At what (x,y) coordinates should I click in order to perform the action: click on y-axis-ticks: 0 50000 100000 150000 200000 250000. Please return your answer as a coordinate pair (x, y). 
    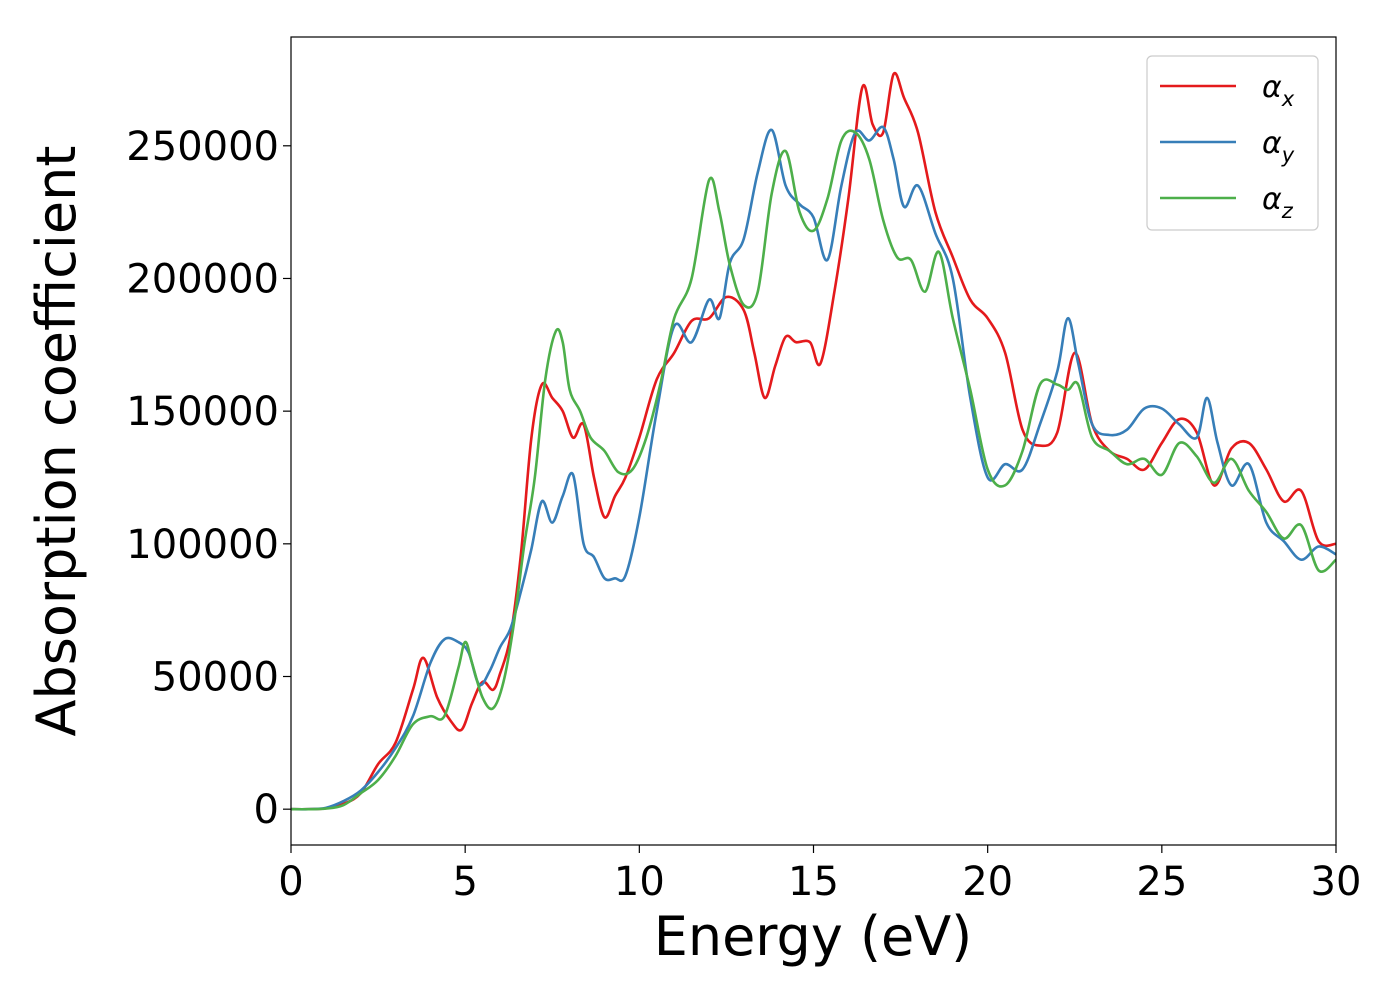
    Looking at the image, I should click on (208, 478).